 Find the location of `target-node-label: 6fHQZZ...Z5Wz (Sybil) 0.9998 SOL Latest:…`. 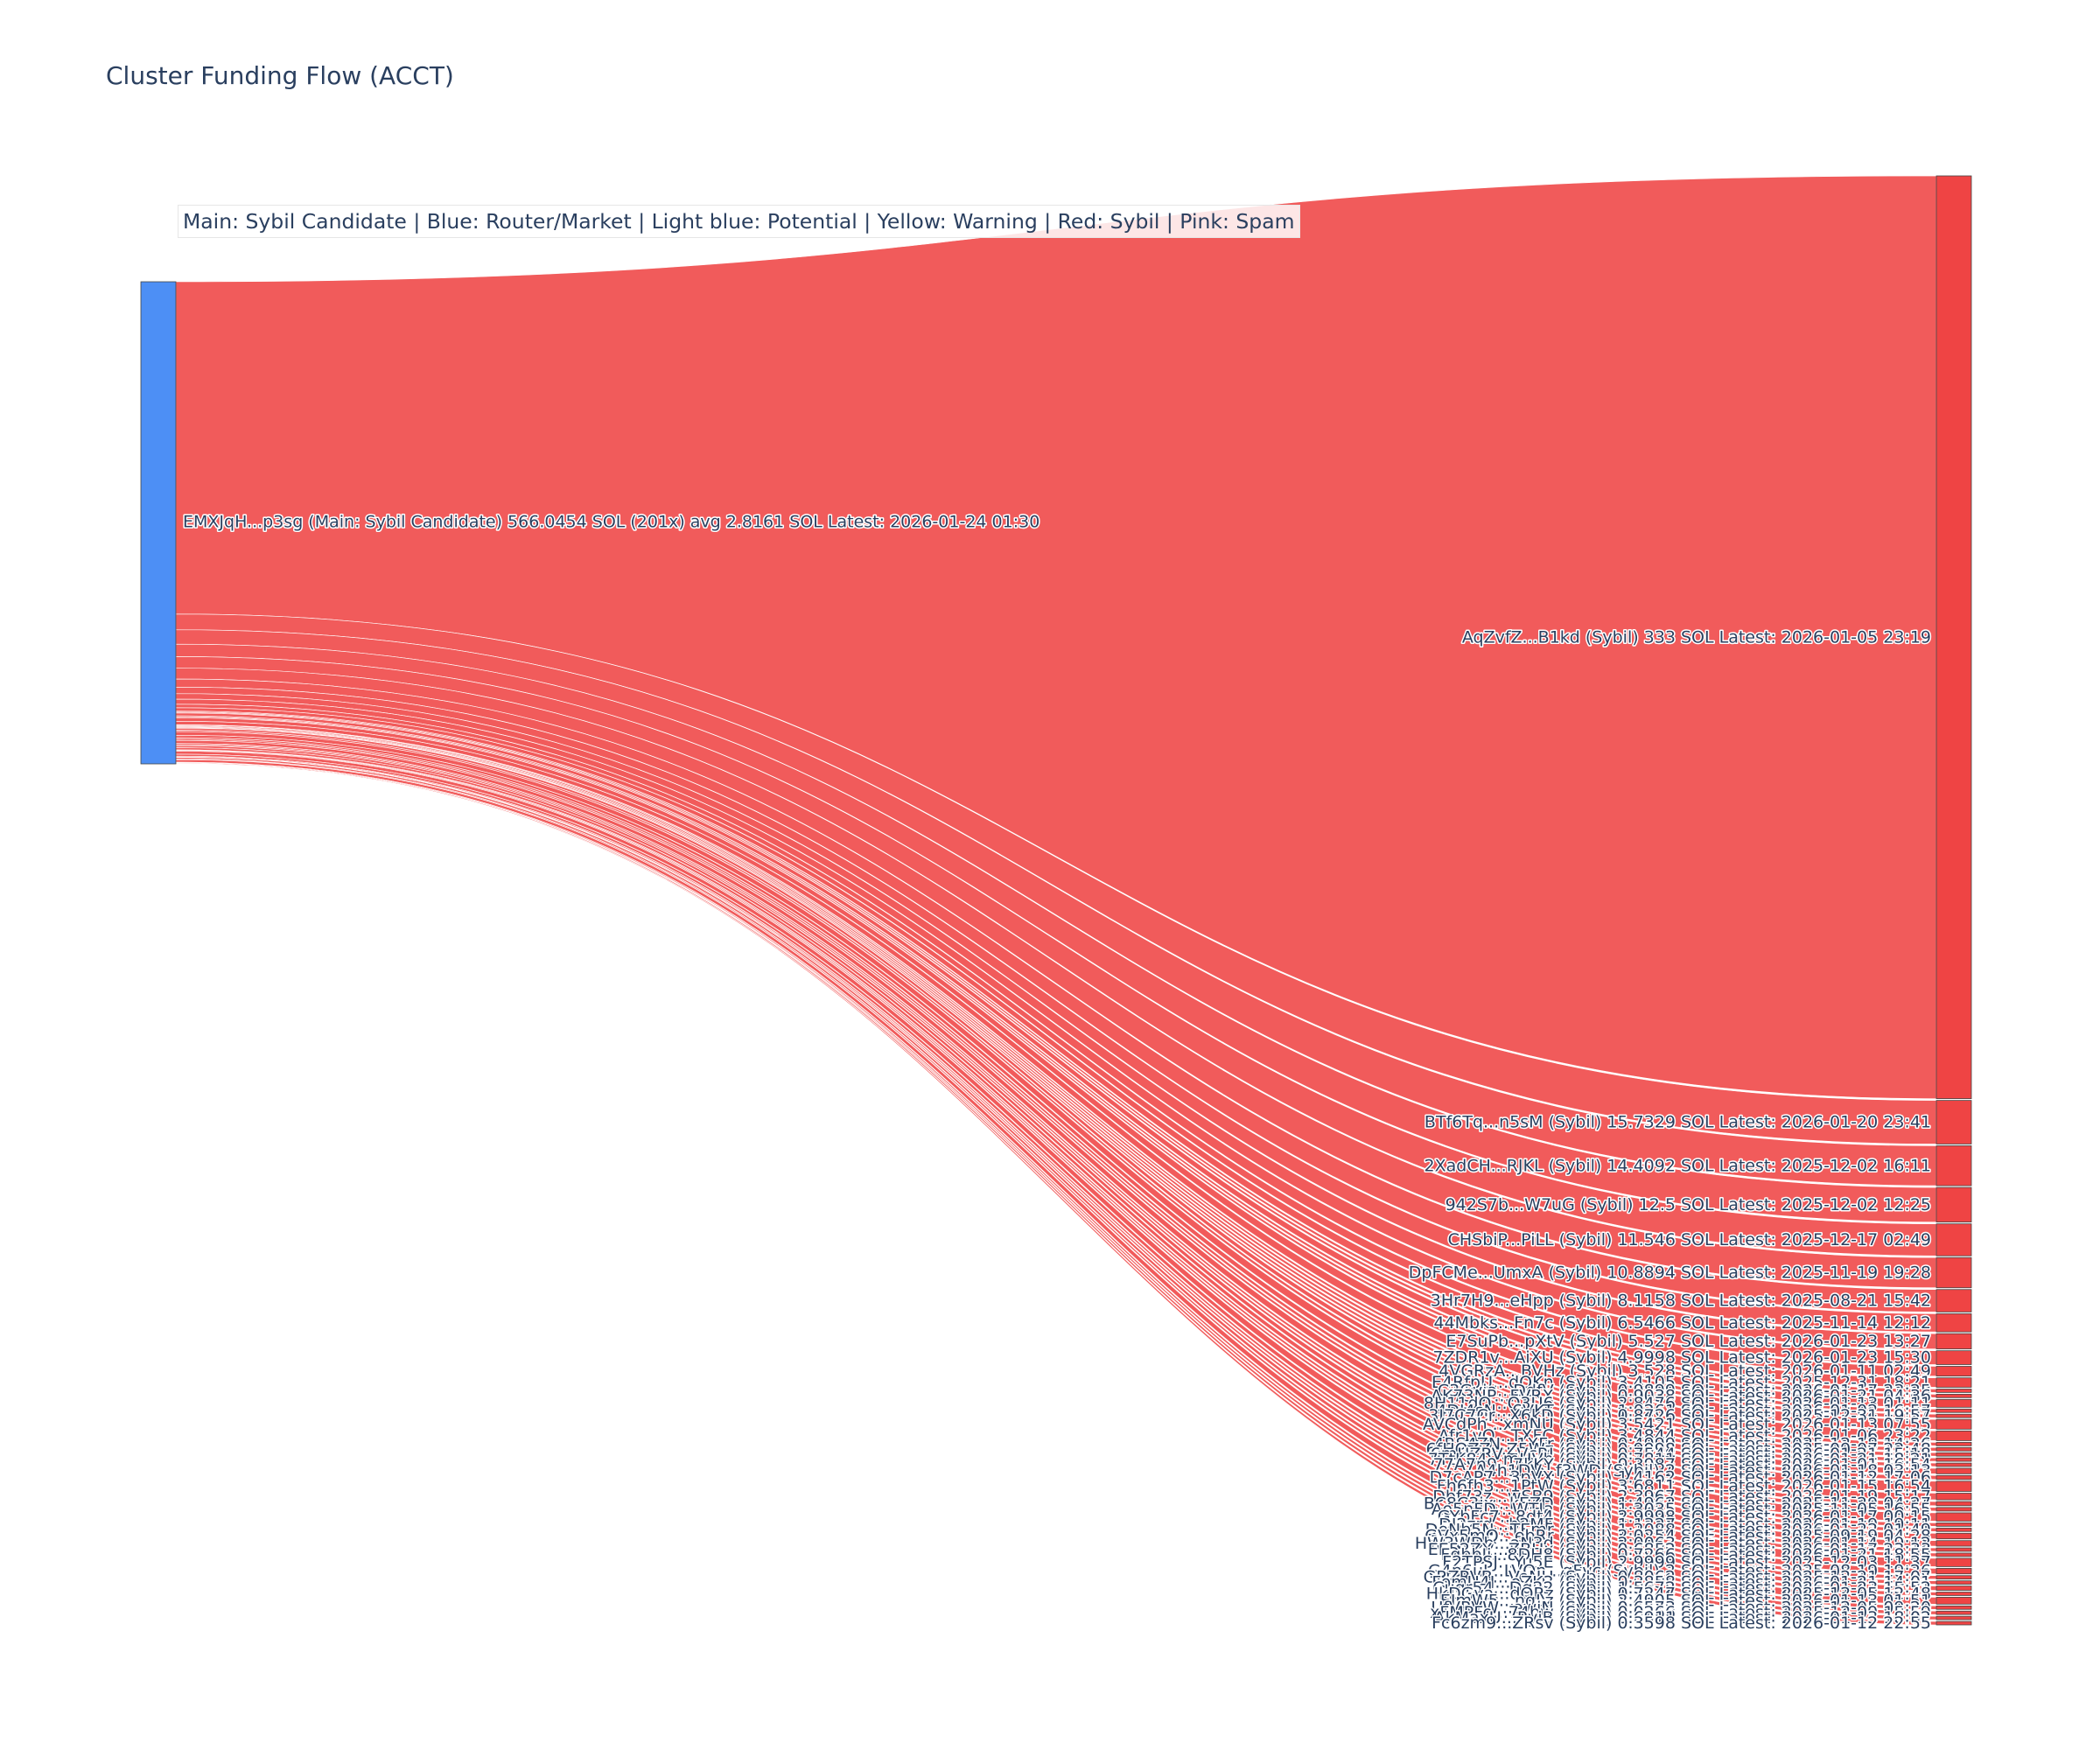

target-node-label: 6fHQZZ...Z5Wz (Sybil) 0.9998 SOL Latest:… is located at coordinates (1678, 1449).